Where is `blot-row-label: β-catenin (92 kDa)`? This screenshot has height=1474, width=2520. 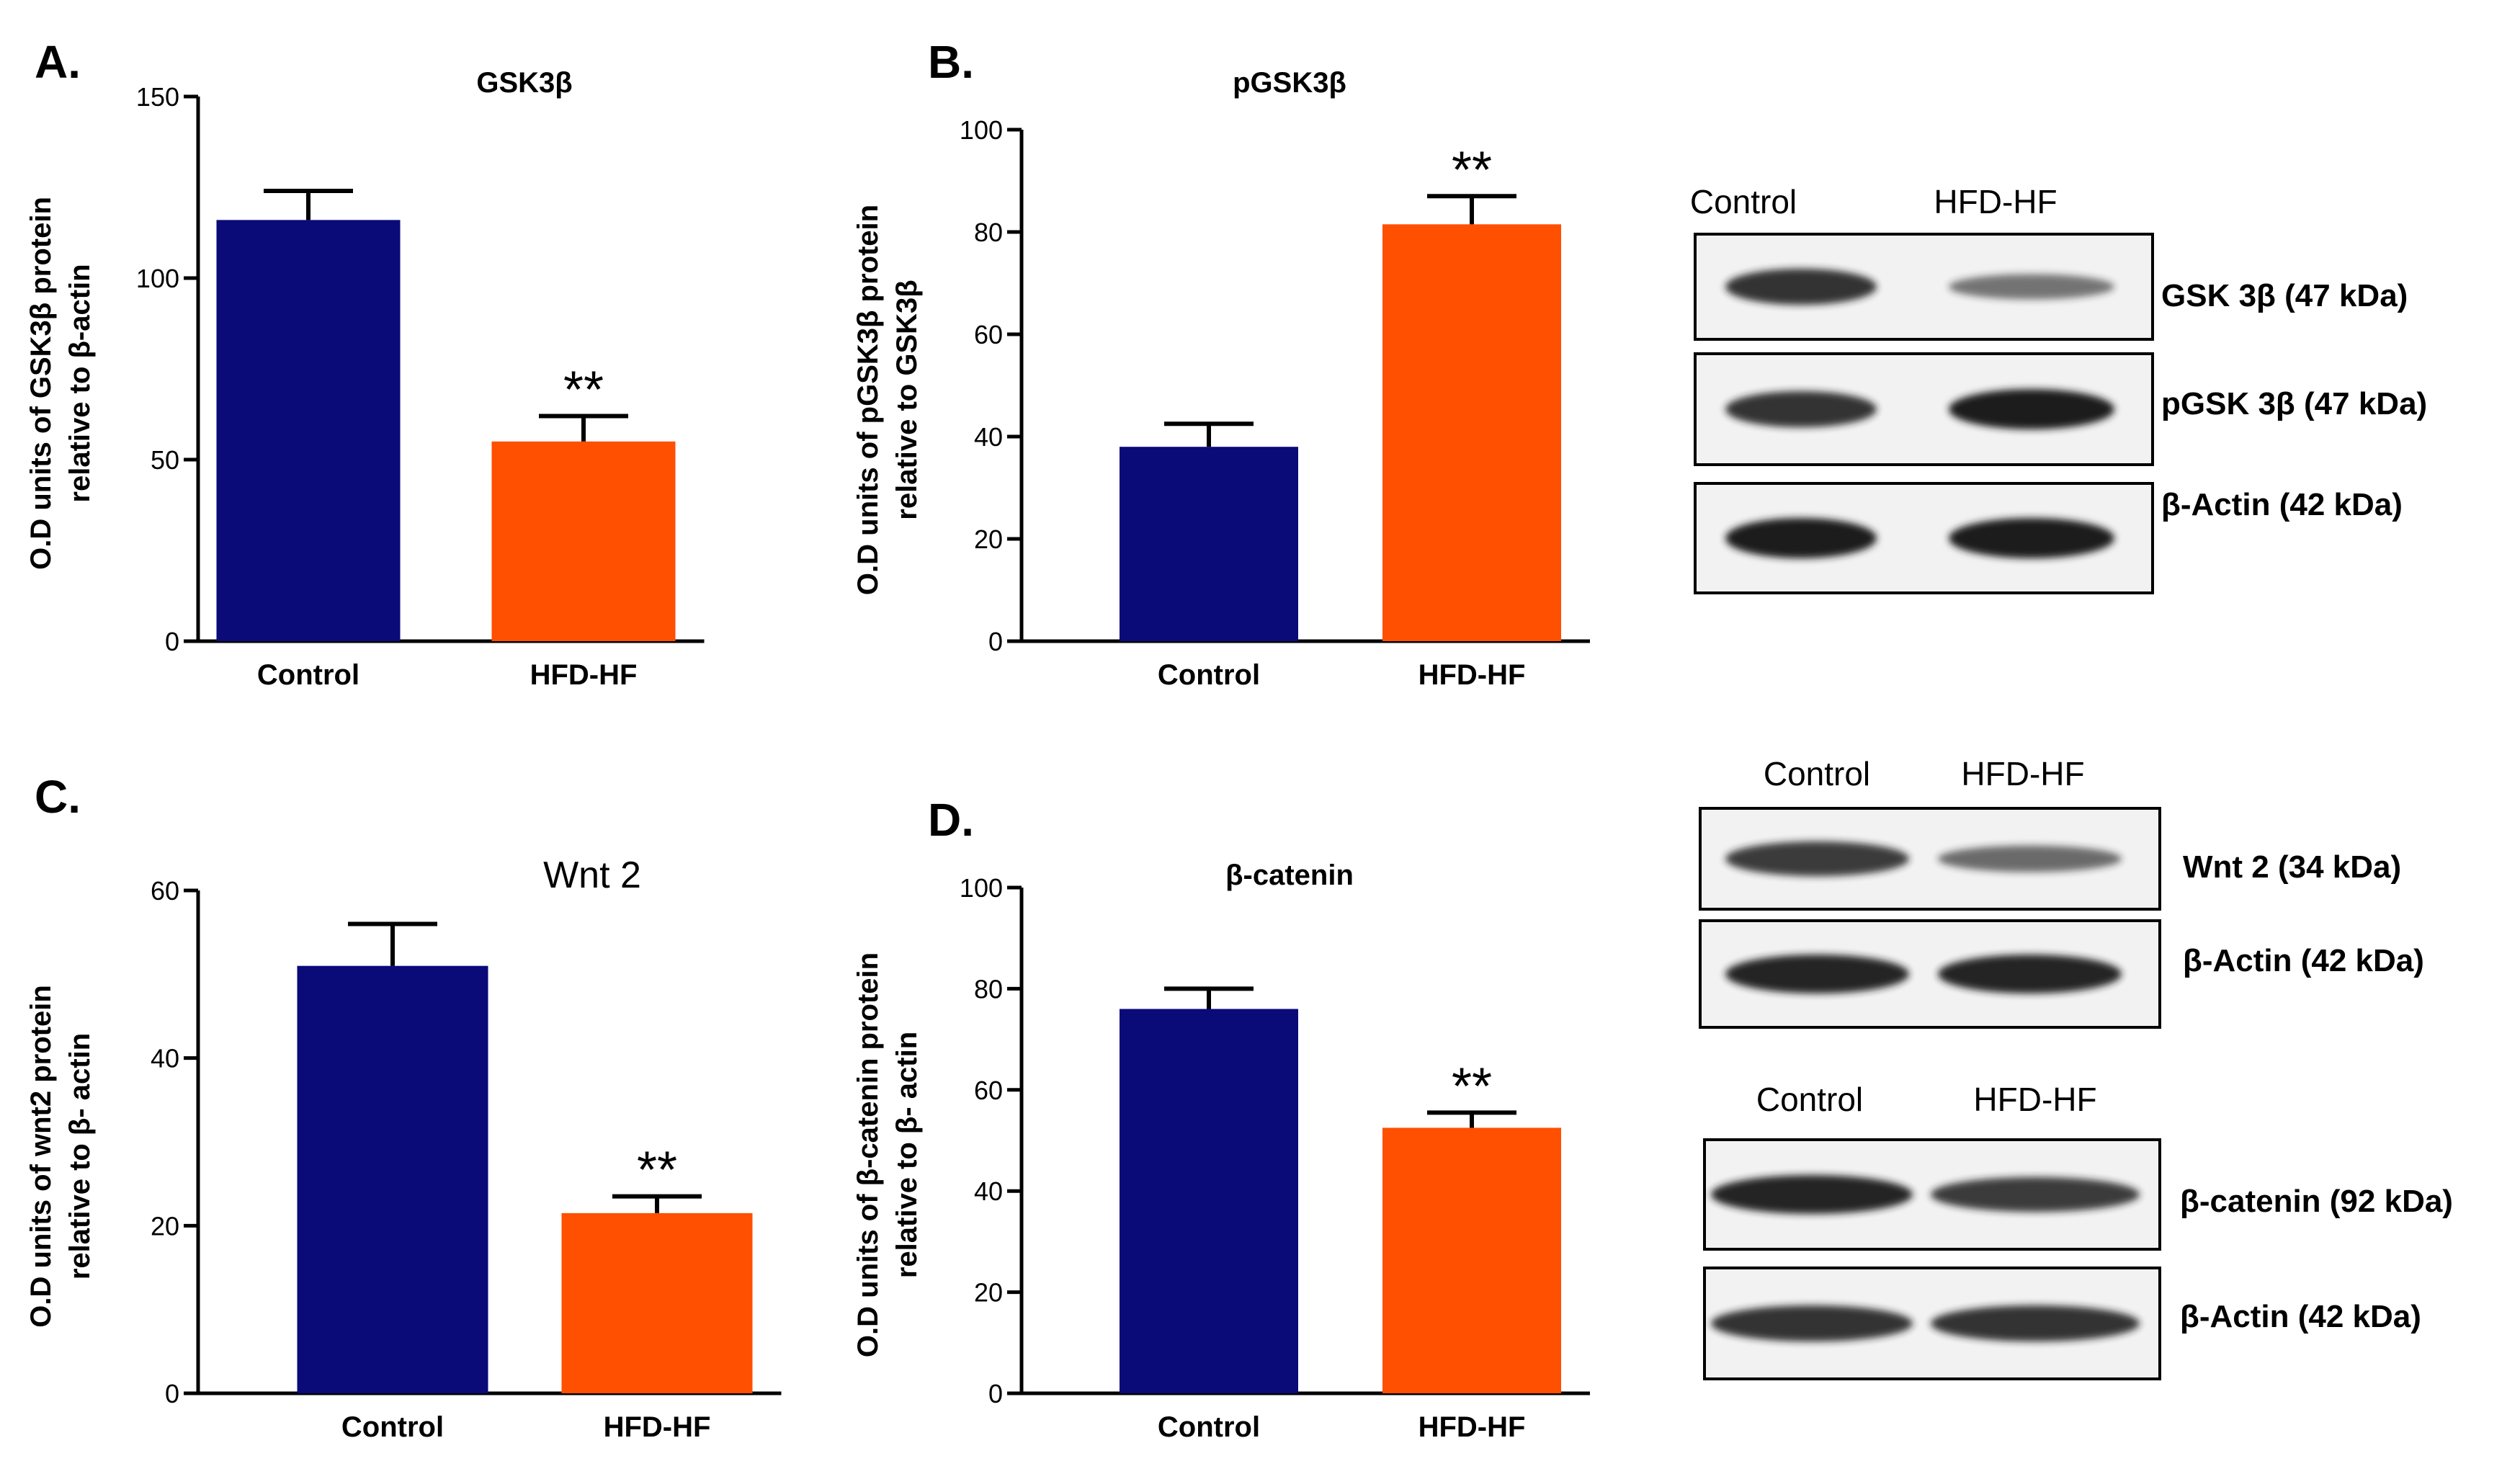
blot-row-label: β-catenin (92 kDa) is located at coordinates (2316, 1201).